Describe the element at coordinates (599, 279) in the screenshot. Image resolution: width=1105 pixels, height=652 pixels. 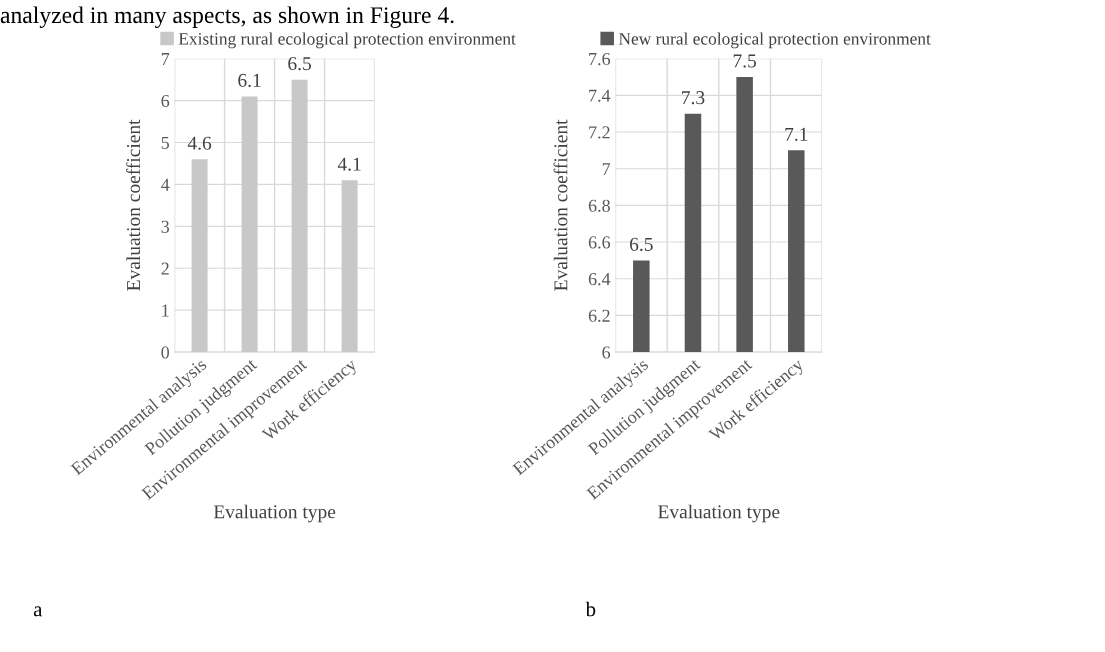
I see `y-tick-label: 6.4` at that location.